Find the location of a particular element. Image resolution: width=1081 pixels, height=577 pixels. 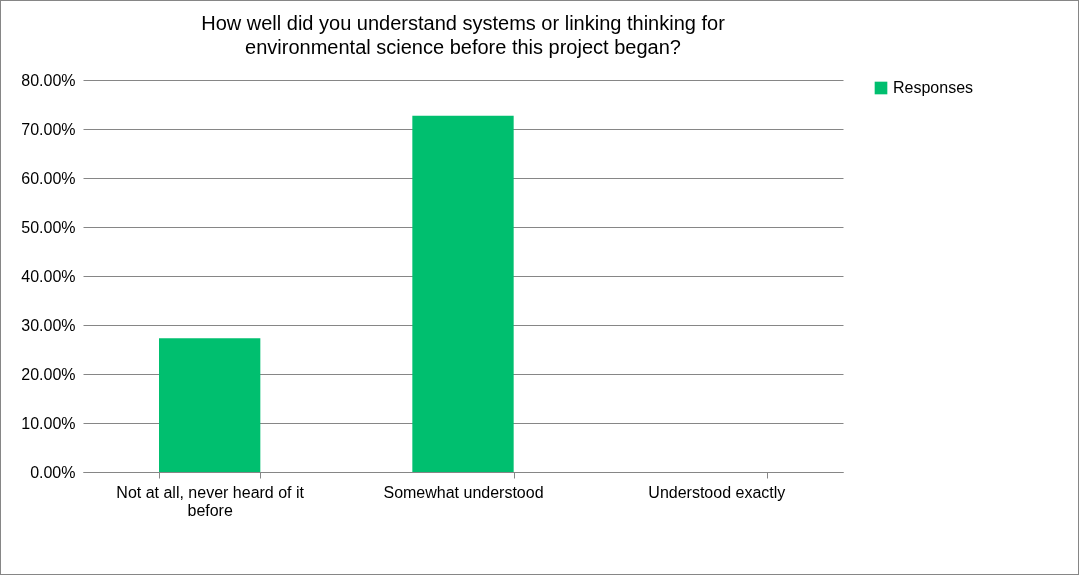

x-tick-label: Not at all, never heard of it before is located at coordinates (210, 501).